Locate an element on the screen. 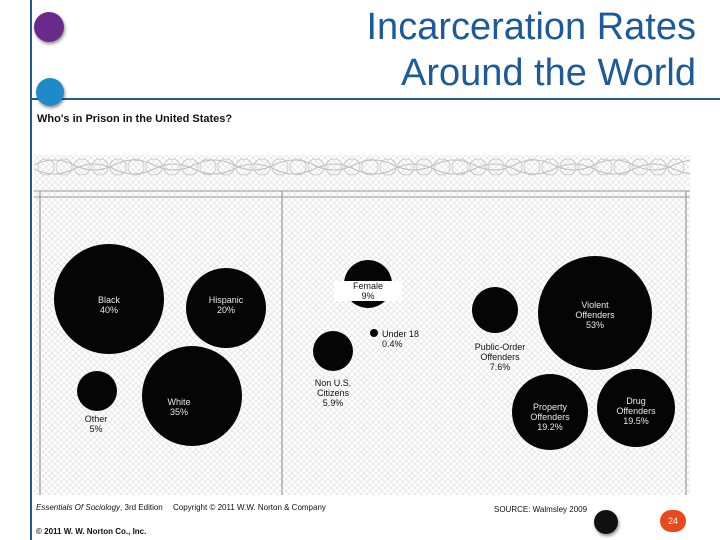 The image size is (720, 540). accent-vertical-line is located at coordinates (31, 270).